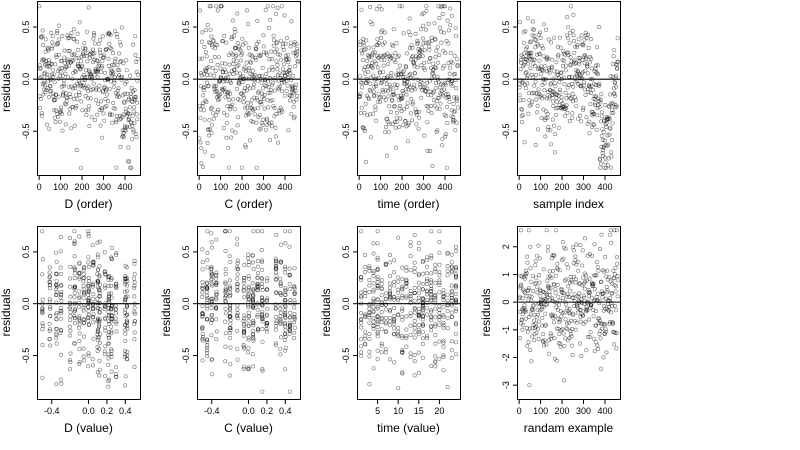 The width and height of the screenshot is (800, 450). Describe the element at coordinates (107, 411) in the screenshot. I see `x-tick-label: 0.2` at that location.